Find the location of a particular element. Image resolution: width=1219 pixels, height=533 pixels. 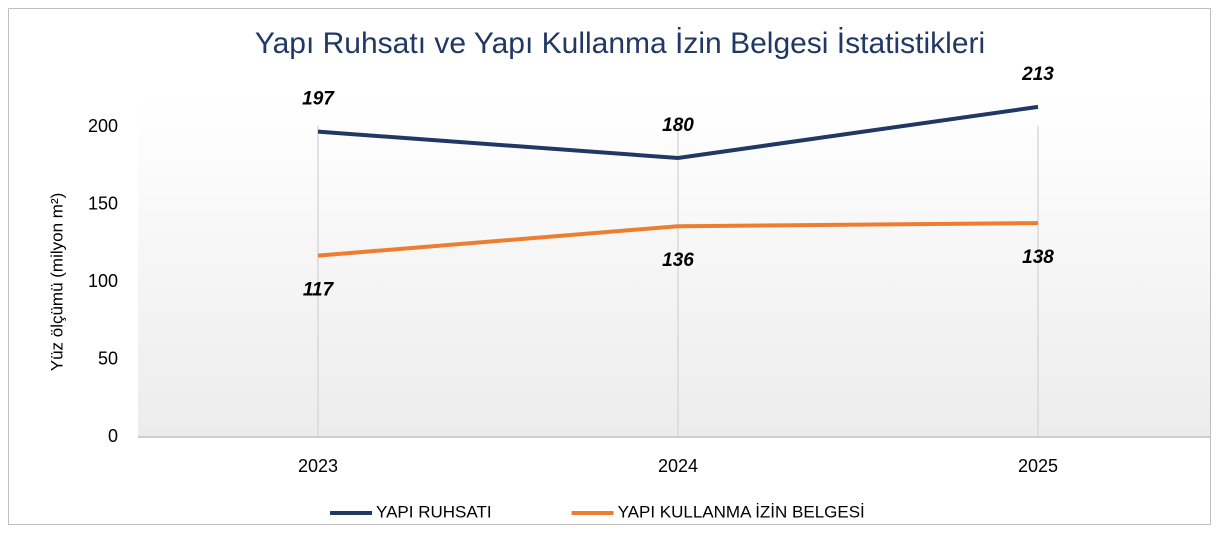

y-tick-label: 100 is located at coordinates (103, 281).